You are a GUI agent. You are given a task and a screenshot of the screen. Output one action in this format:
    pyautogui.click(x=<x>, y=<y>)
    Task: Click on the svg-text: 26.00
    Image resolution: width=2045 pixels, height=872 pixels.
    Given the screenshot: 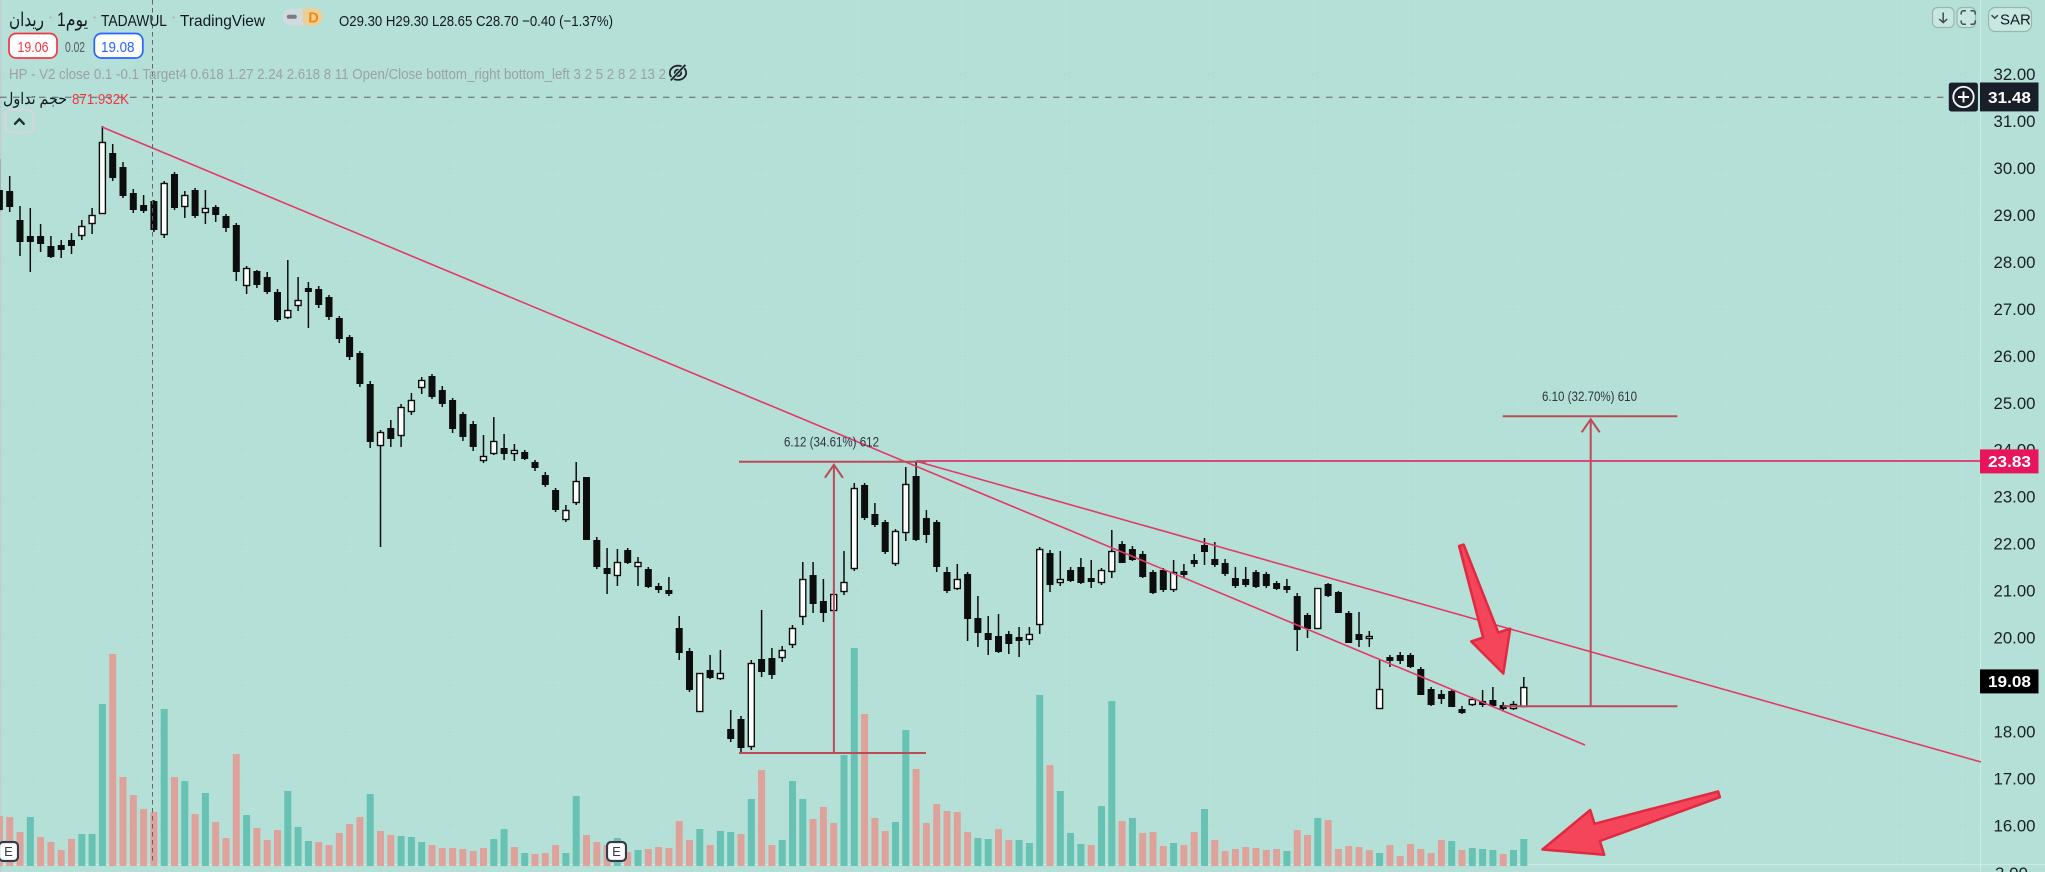 What is the action you would take?
    pyautogui.click(x=2015, y=357)
    